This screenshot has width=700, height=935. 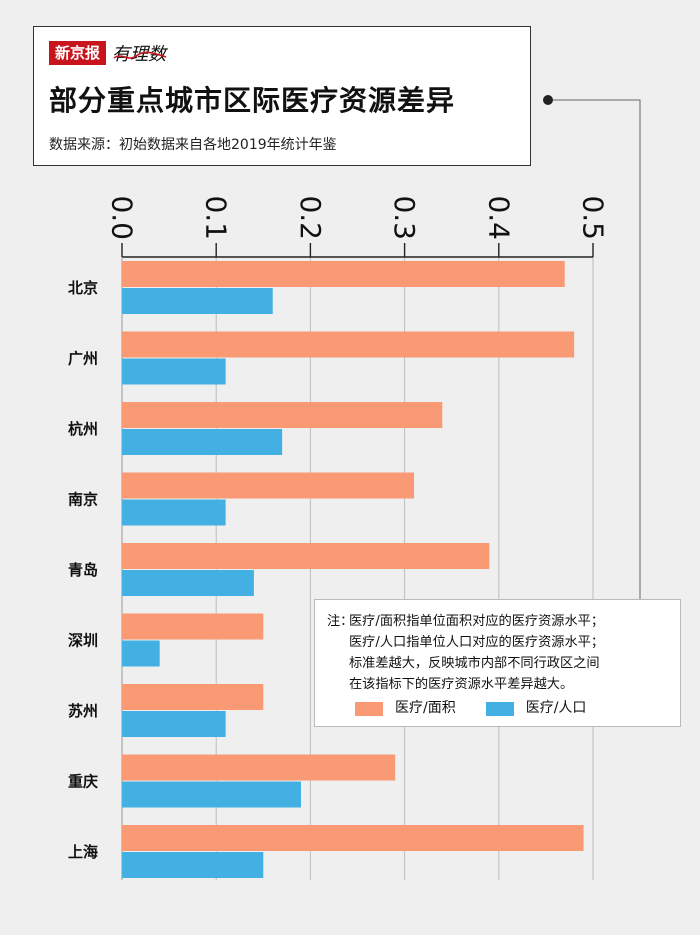 I want to click on x-tick-label: 0.1, so click(x=216, y=217).